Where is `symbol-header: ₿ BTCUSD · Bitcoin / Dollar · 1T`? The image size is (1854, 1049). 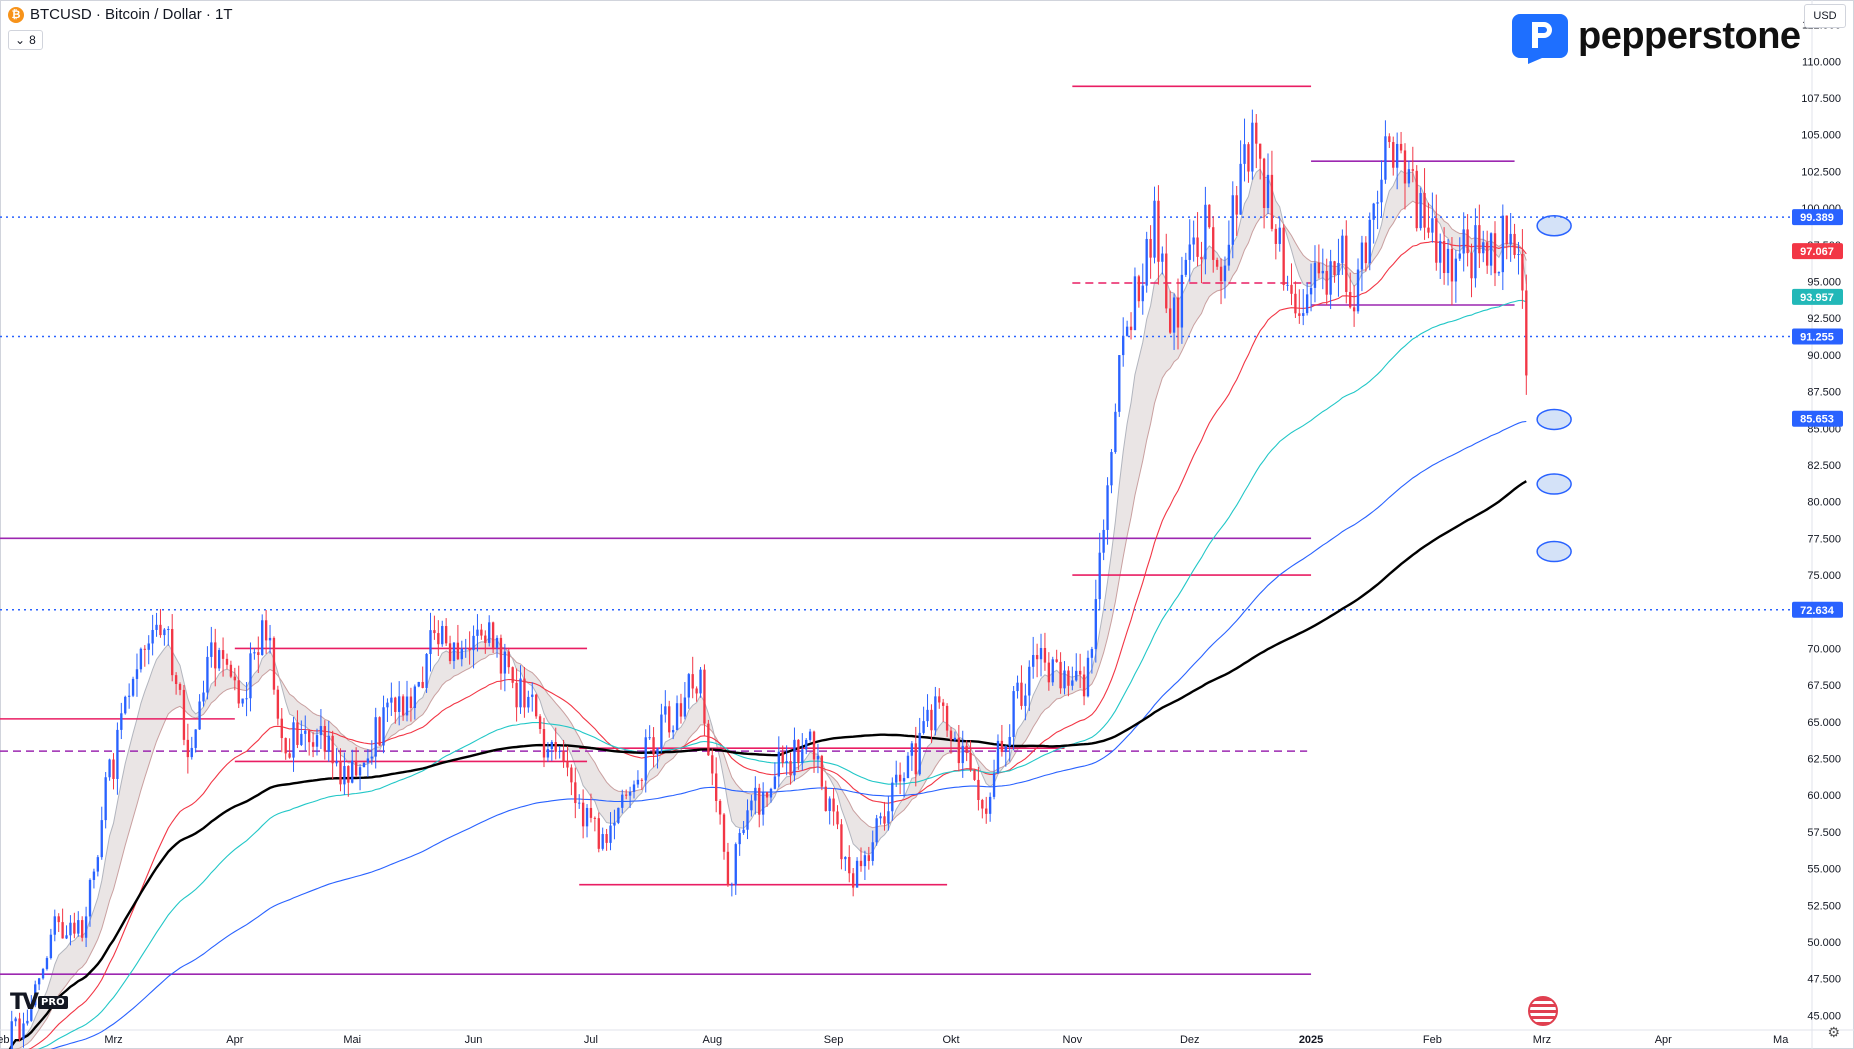 symbol-header: ₿ BTCUSD · Bitcoin / Dollar · 1T is located at coordinates (120, 14).